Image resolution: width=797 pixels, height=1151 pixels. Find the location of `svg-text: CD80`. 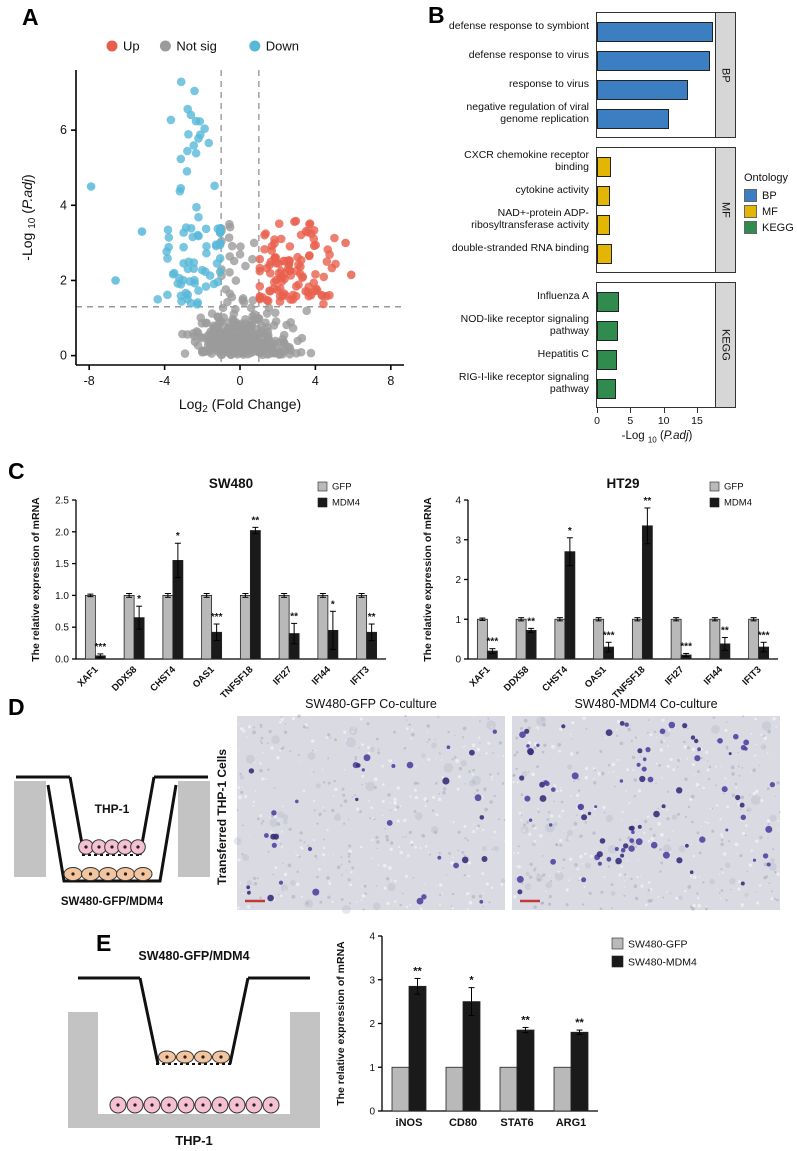

svg-text: CD80 is located at coordinates (463, 1123).